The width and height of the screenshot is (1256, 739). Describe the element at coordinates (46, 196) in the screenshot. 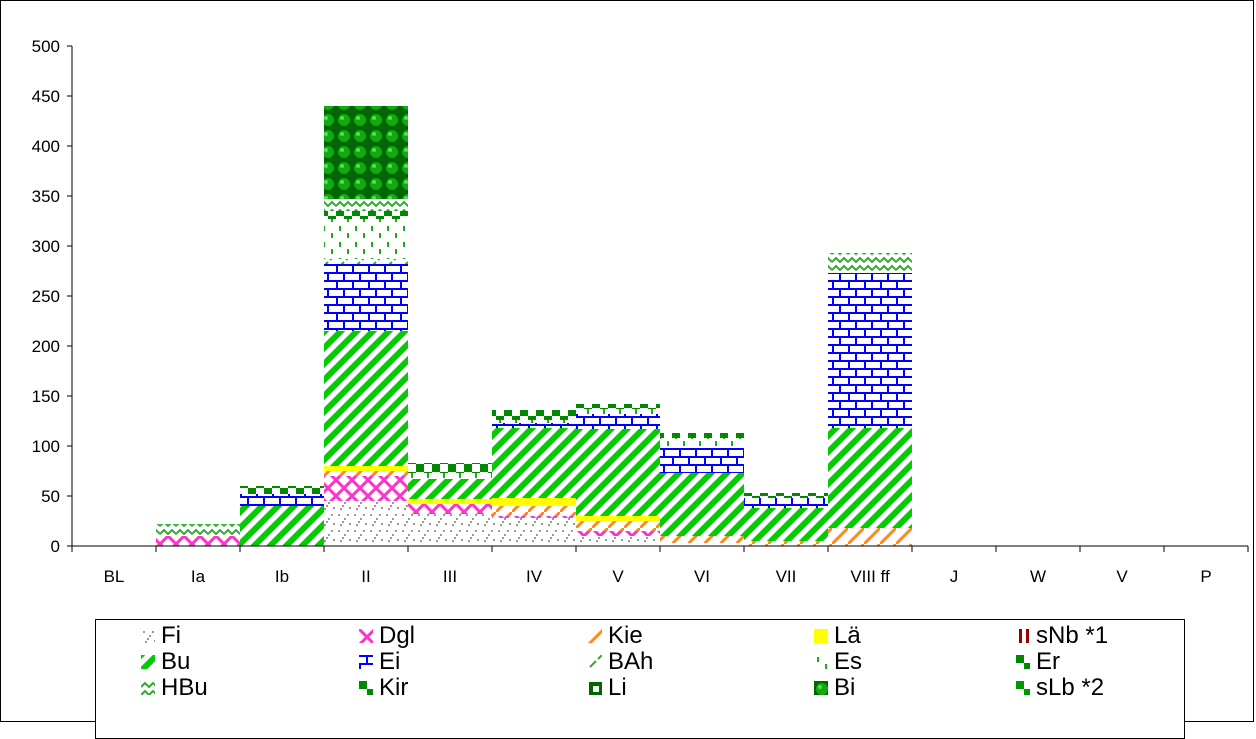

I see `y-tick-label: 350` at that location.